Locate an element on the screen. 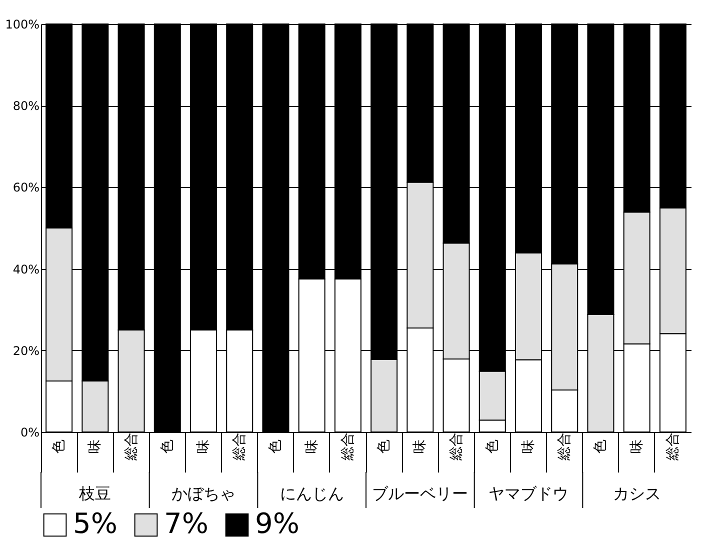 This screenshot has height=552, width=712. y-tick-label: 80% is located at coordinates (26, 106).